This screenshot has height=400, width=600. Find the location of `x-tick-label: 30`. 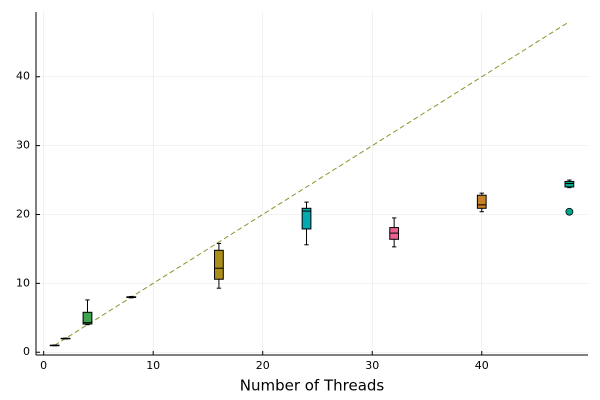

x-tick-label: 30 is located at coordinates (372, 365).